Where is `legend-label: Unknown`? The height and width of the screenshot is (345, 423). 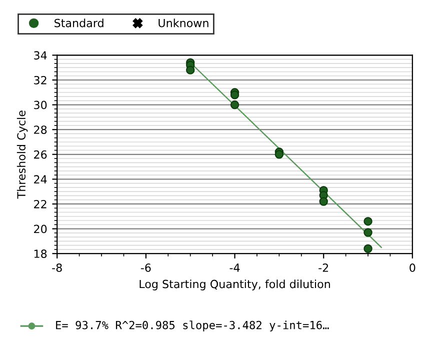 legend-label: Unknown is located at coordinates (183, 23).